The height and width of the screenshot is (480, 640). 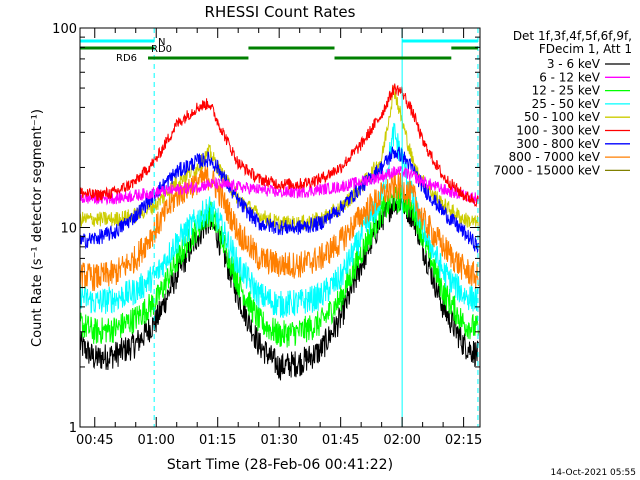 What do you see at coordinates (217, 440) in the screenshot?
I see `x-tick-label: 01:15` at bounding box center [217, 440].